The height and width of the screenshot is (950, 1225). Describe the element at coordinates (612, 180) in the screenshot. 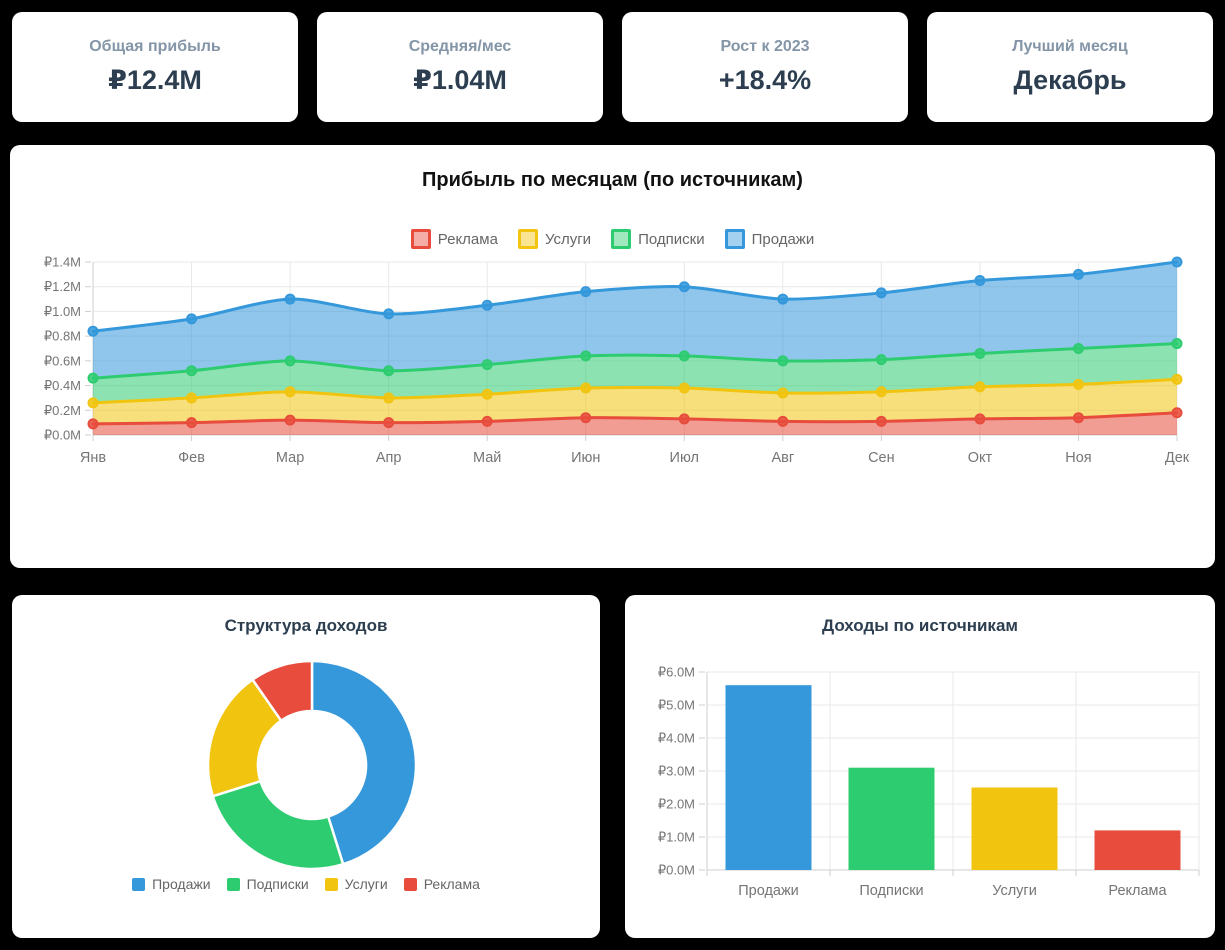

I see `monthly-chart-title: Прибыль по месяцам (по источникам)` at that location.